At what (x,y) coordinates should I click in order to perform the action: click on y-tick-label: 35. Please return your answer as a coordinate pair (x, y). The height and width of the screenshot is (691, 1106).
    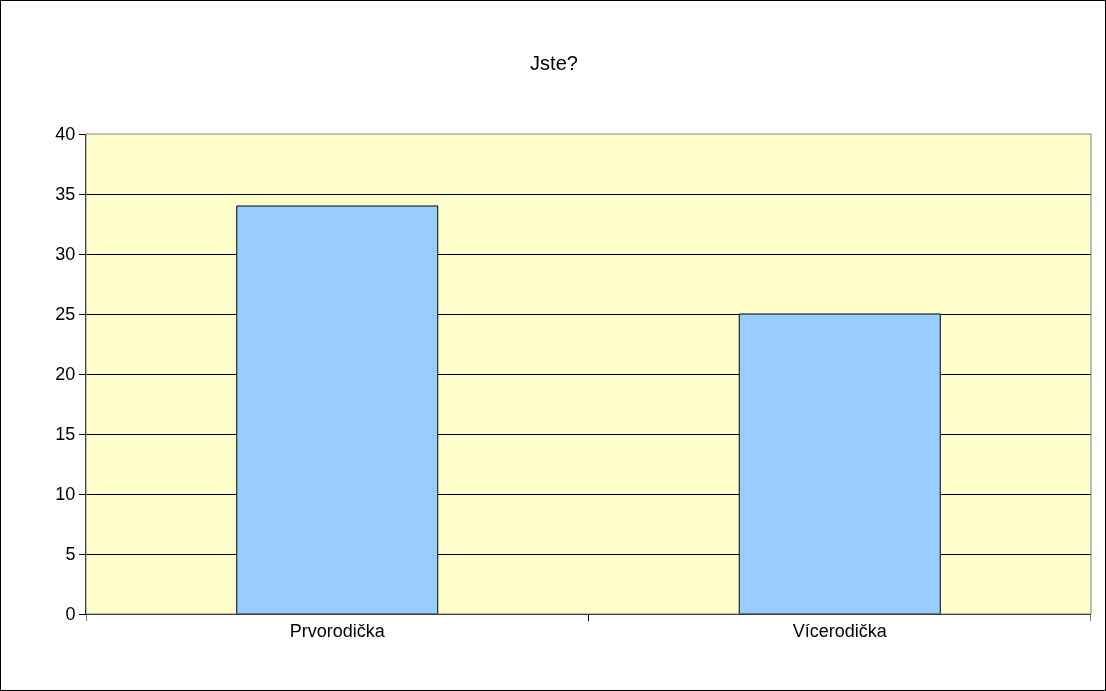
    Looking at the image, I should click on (65, 194).